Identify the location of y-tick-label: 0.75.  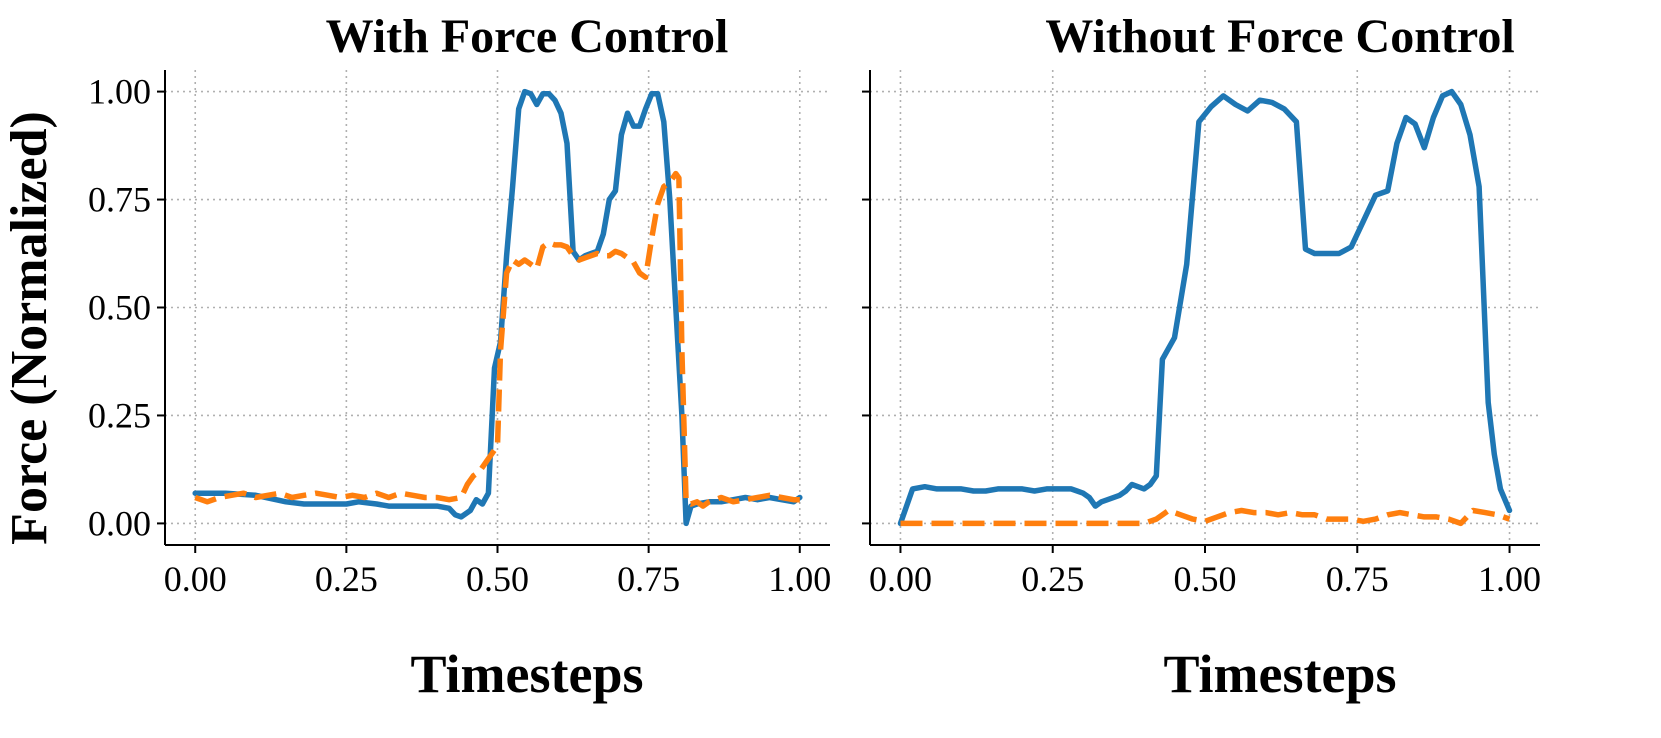
(119, 200).